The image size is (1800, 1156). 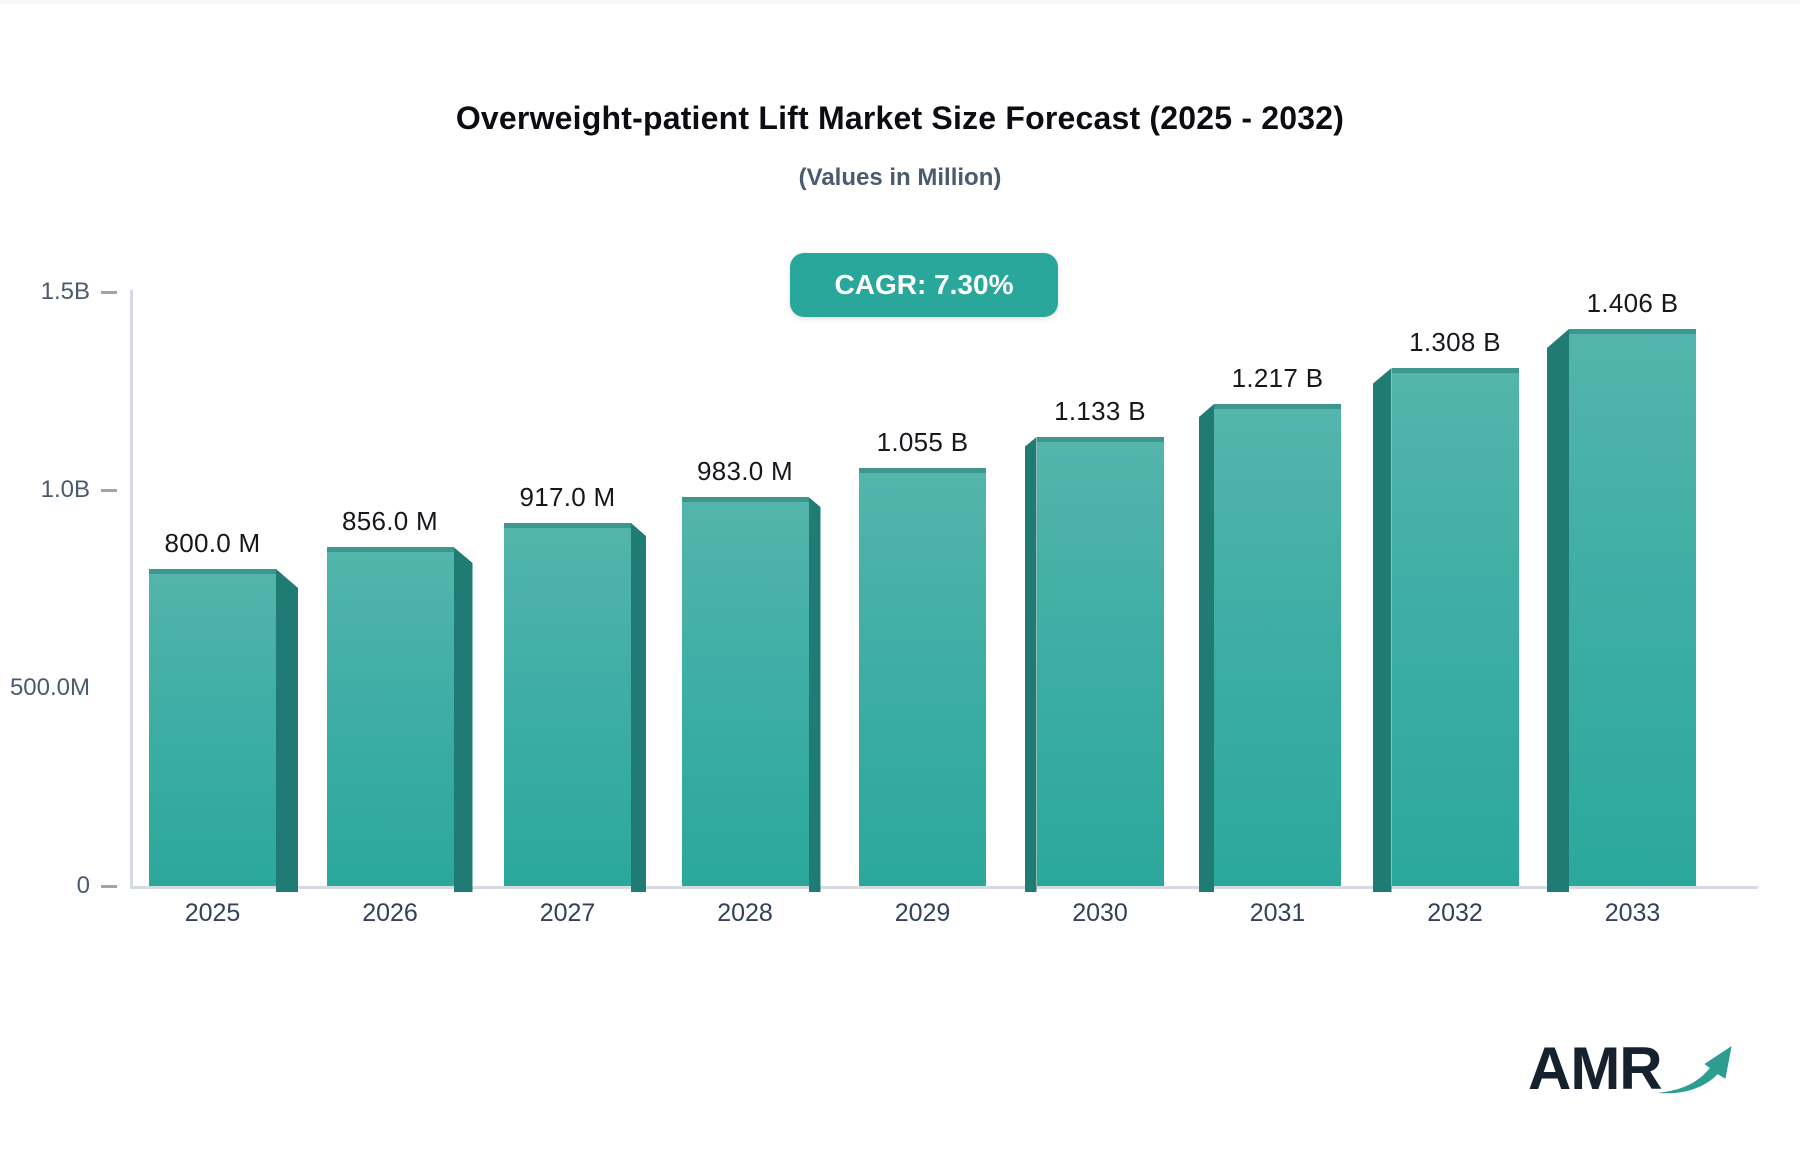 I want to click on bar-2025, so click(x=212, y=727).